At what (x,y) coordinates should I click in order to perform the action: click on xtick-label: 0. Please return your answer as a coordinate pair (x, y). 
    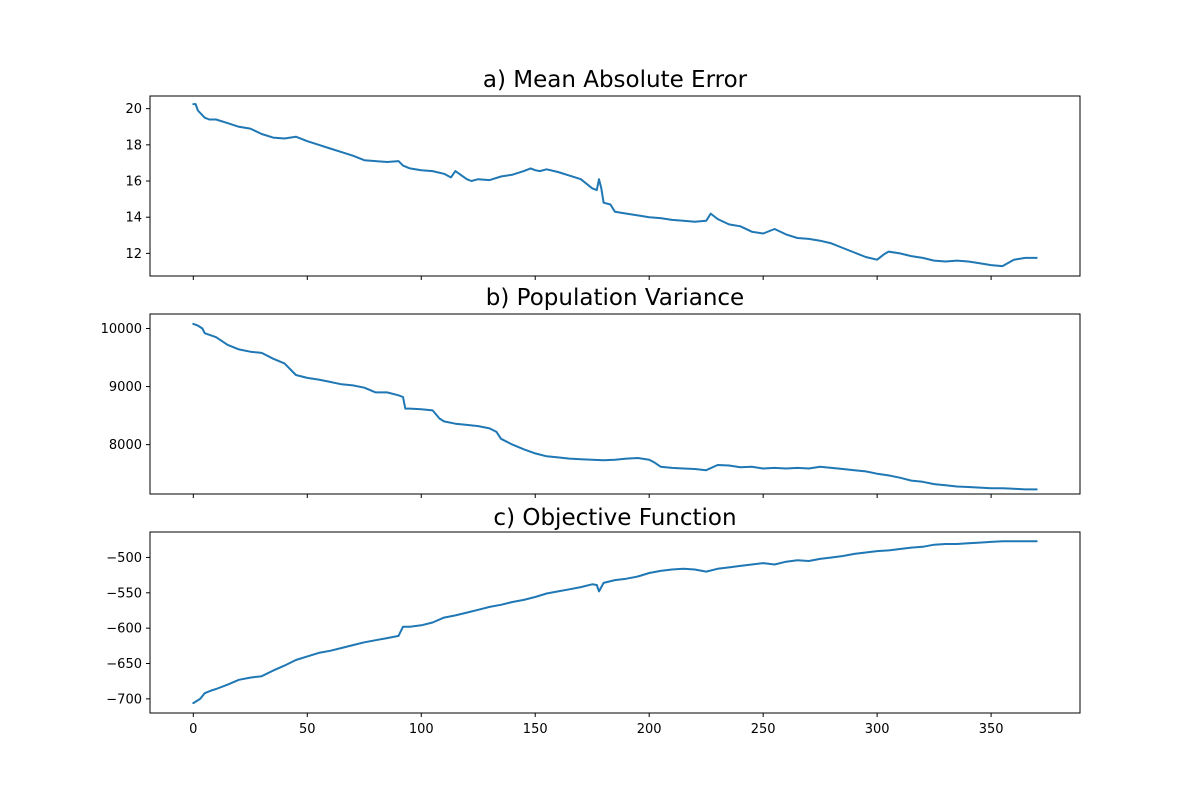
    Looking at the image, I should click on (193, 729).